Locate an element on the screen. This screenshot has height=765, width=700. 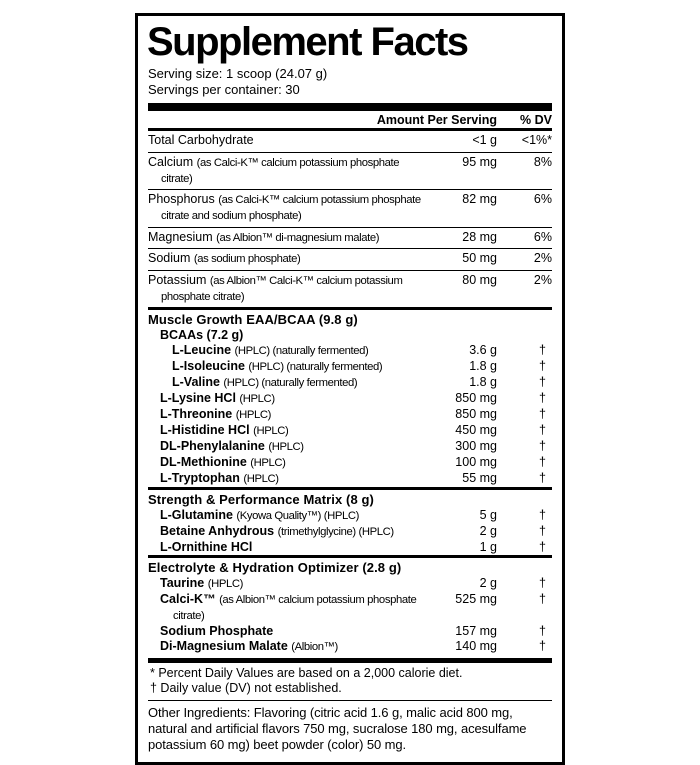
nutrient-row-total-carbohydrate: Total Carbohydrate <1 g <1%* is located at coordinates (350, 142).